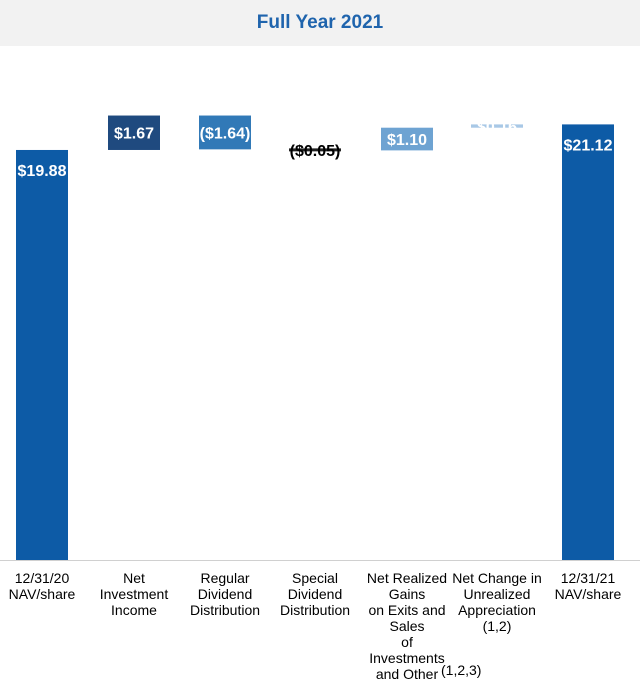  Describe the element at coordinates (42, 171) in the screenshot. I see `bar-value-label-1: $19.88` at that location.